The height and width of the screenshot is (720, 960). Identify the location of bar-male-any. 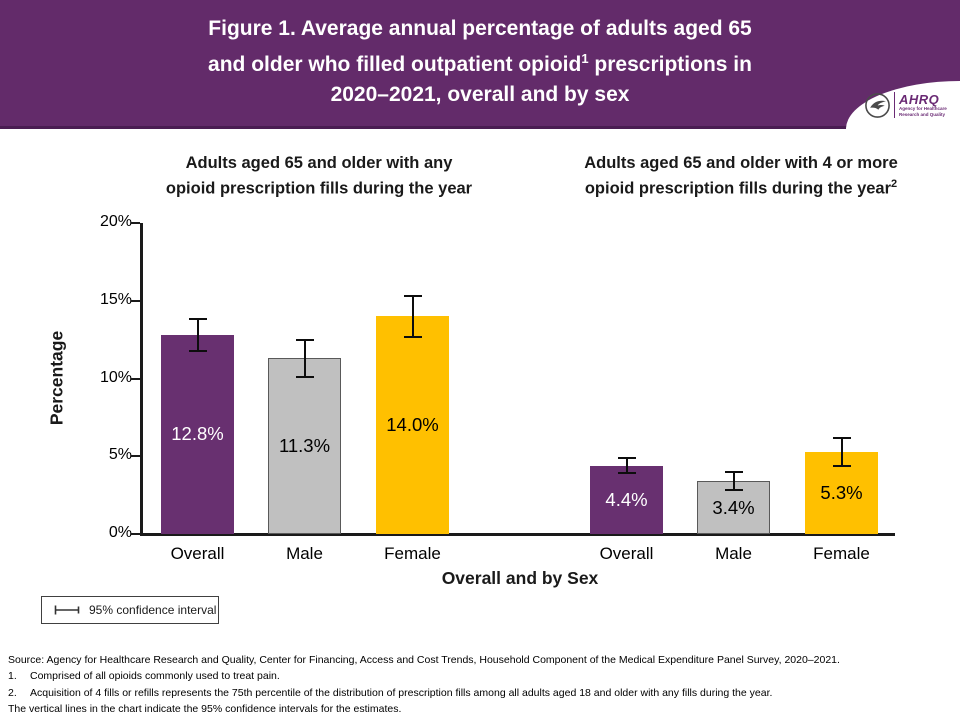
(304, 446).